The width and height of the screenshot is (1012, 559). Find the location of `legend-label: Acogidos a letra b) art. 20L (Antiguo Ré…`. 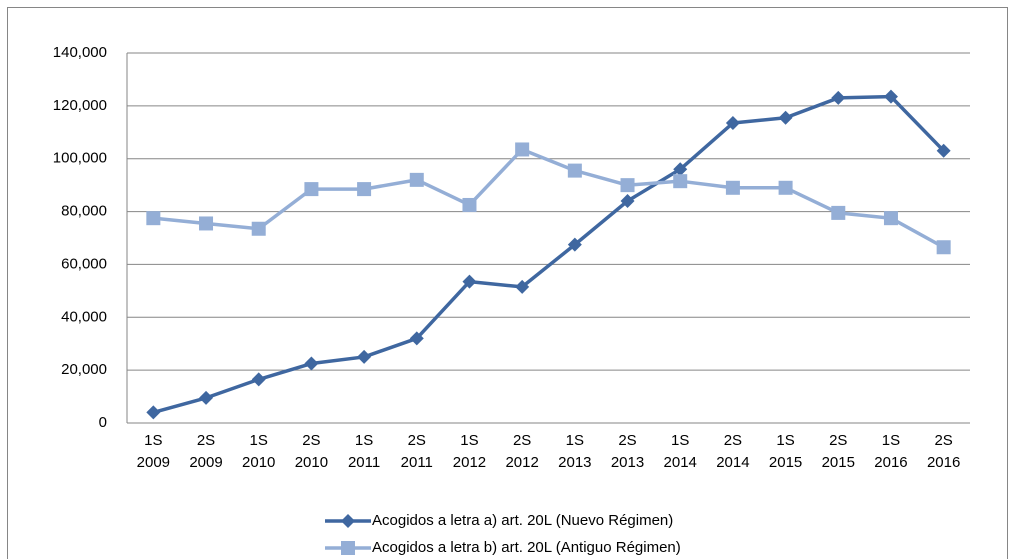

legend-label: Acogidos a letra b) art. 20L (Antiguo Ré… is located at coordinates (526, 547).